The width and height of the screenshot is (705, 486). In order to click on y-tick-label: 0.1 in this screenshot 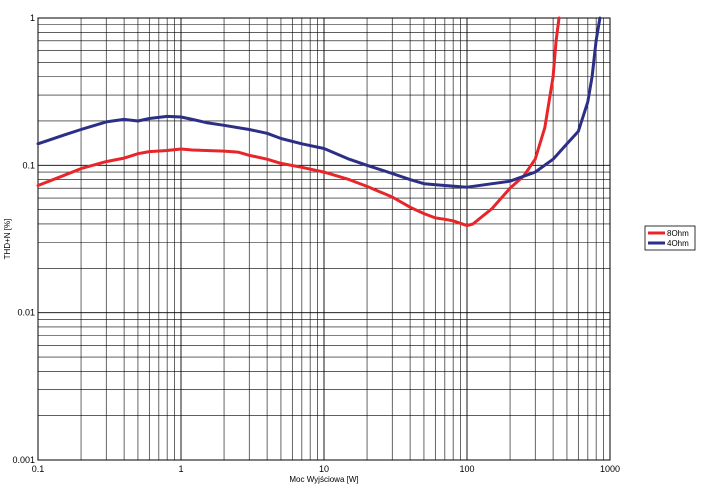, I will do `click(28, 165)`.